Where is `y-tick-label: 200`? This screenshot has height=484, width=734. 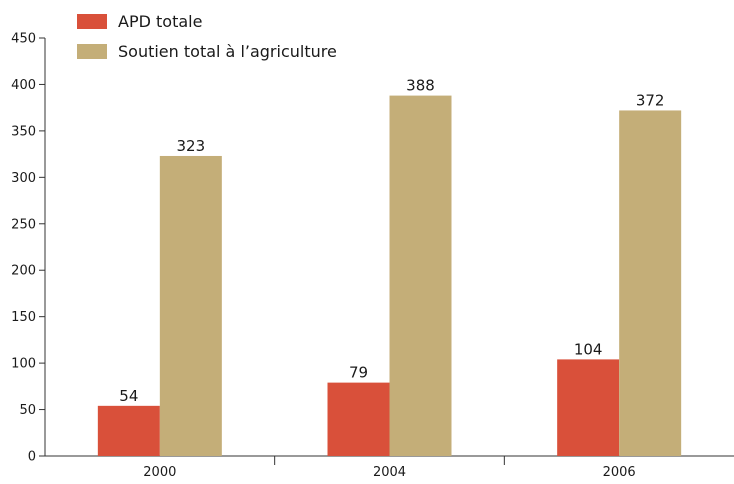 y-tick-label: 200 is located at coordinates (23, 271).